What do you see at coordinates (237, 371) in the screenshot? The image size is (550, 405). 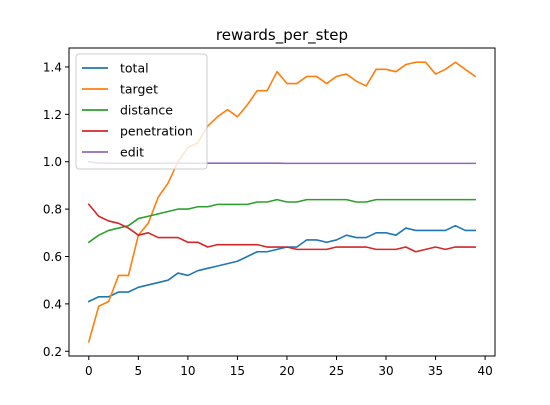 I see `x-tick-label: 15` at bounding box center [237, 371].